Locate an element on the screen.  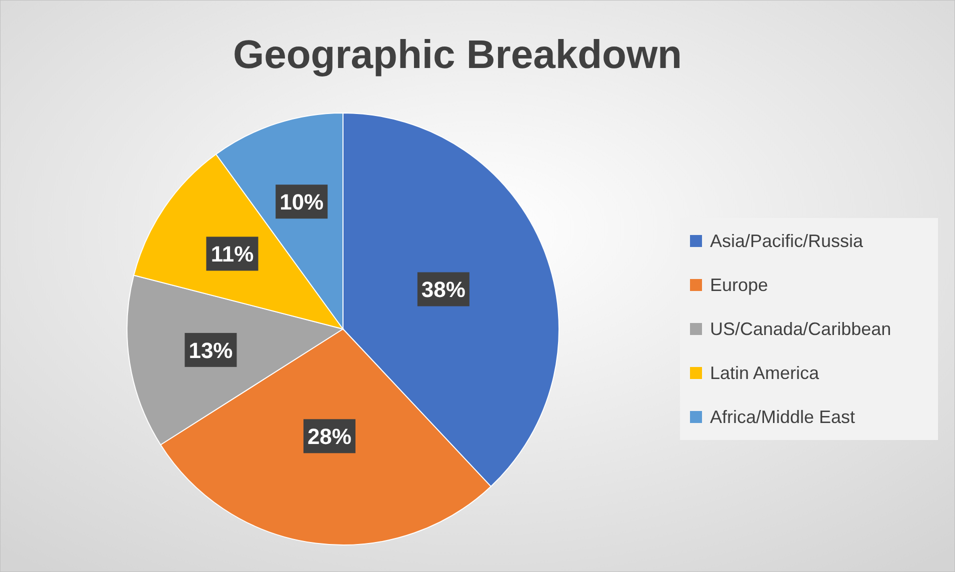
legend-label: Europe is located at coordinates (739, 285).